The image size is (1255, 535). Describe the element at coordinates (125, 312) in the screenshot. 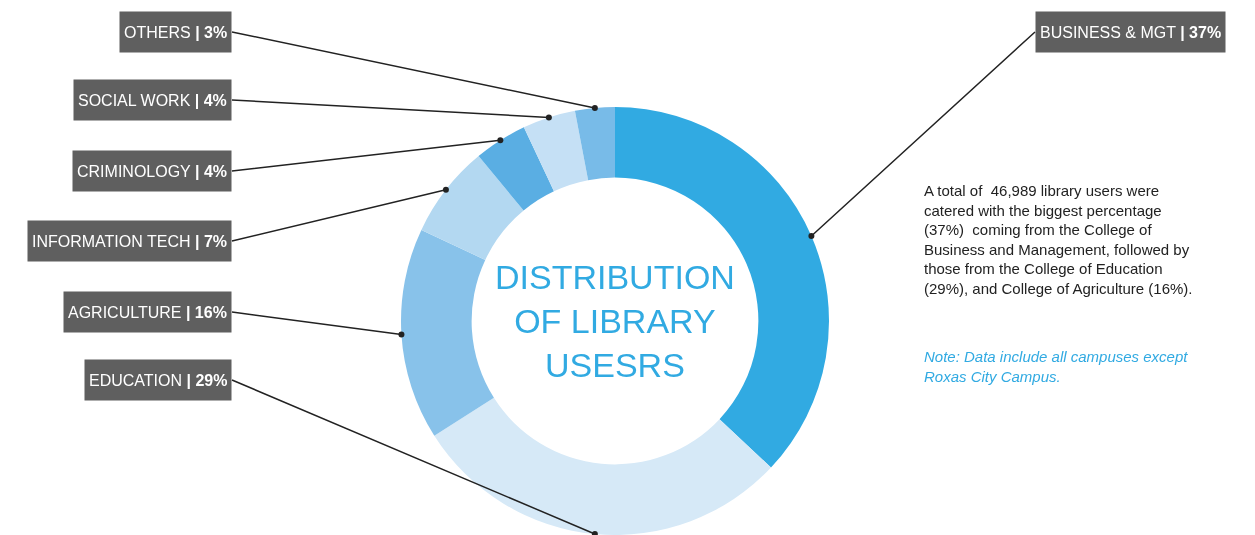

I see `slice-label: AGRICULTURE` at that location.